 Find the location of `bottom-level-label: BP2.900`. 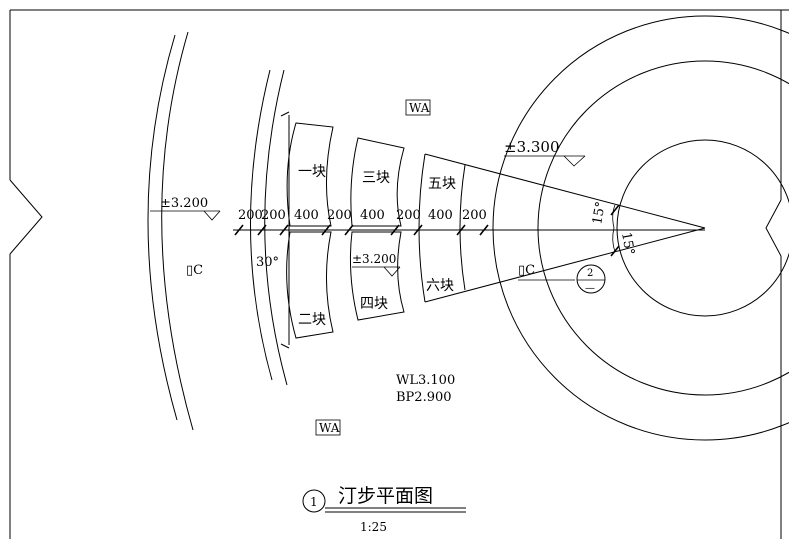

bottom-level-label: BP2.900 is located at coordinates (424, 397).